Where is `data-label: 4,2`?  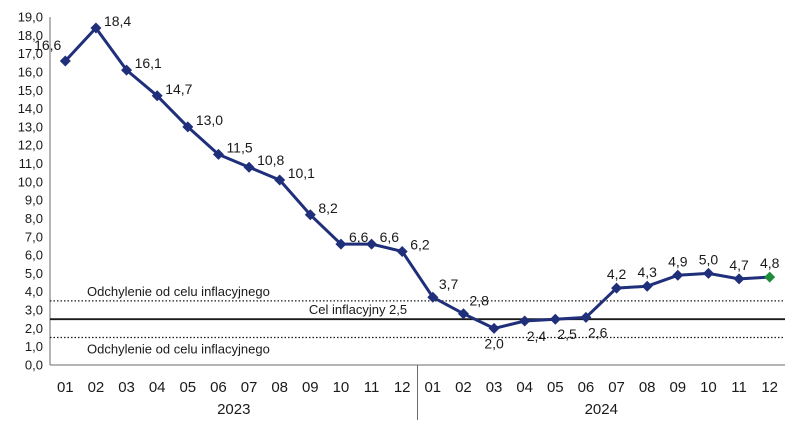 data-label: 4,2 is located at coordinates (617, 274).